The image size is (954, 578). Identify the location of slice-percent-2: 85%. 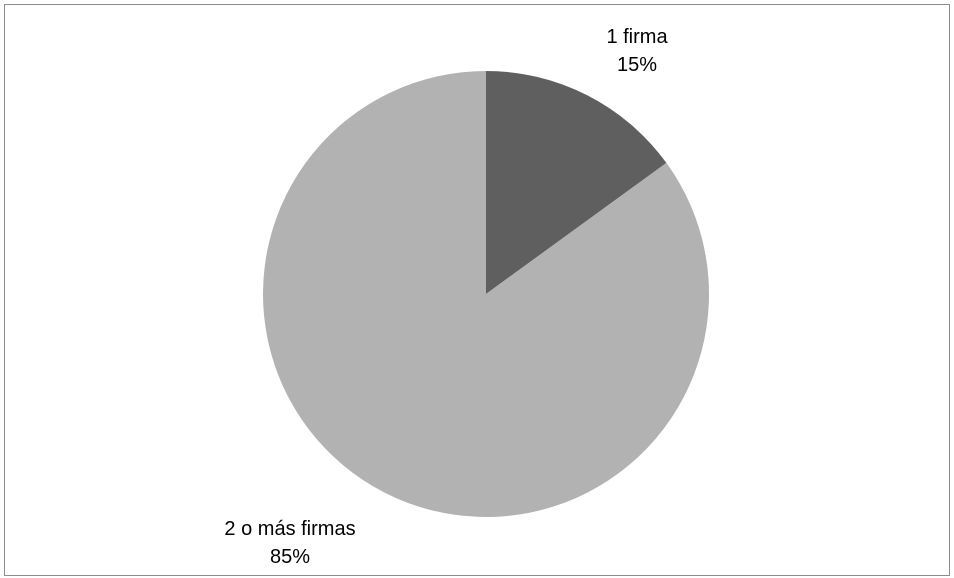
(290, 557).